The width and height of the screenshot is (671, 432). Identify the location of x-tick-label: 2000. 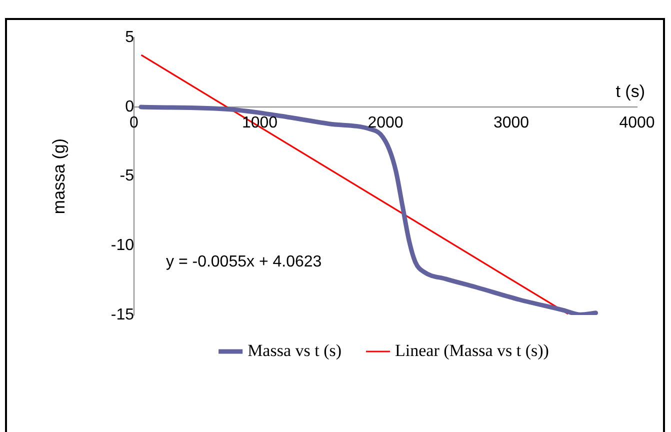
(386, 123).